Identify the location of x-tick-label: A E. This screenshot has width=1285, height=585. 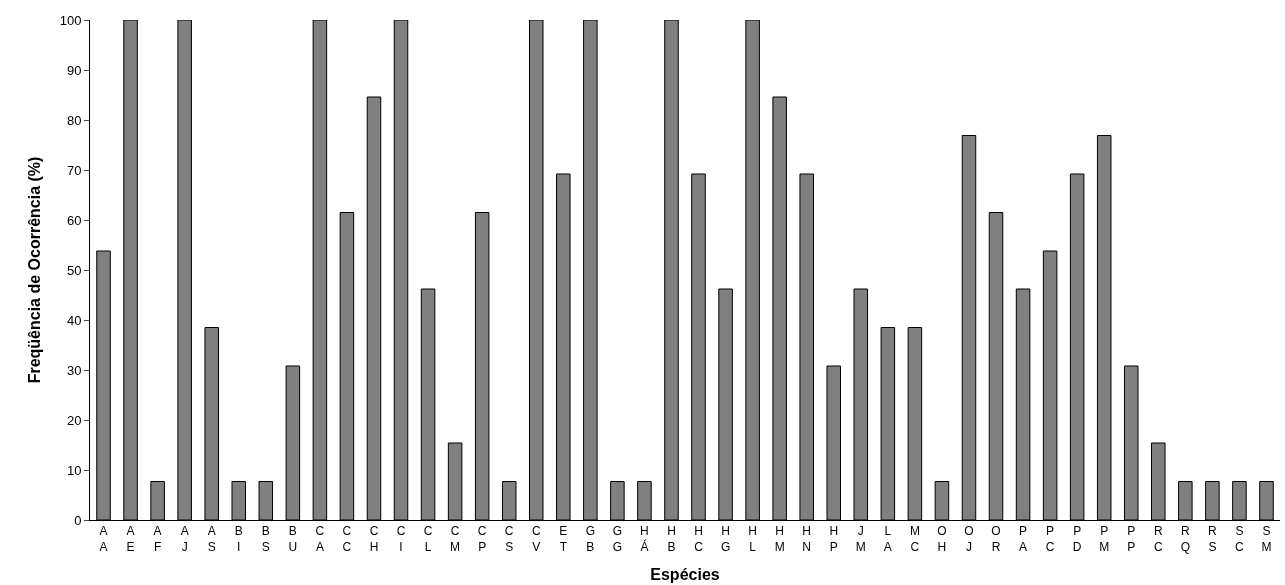
(130, 539).